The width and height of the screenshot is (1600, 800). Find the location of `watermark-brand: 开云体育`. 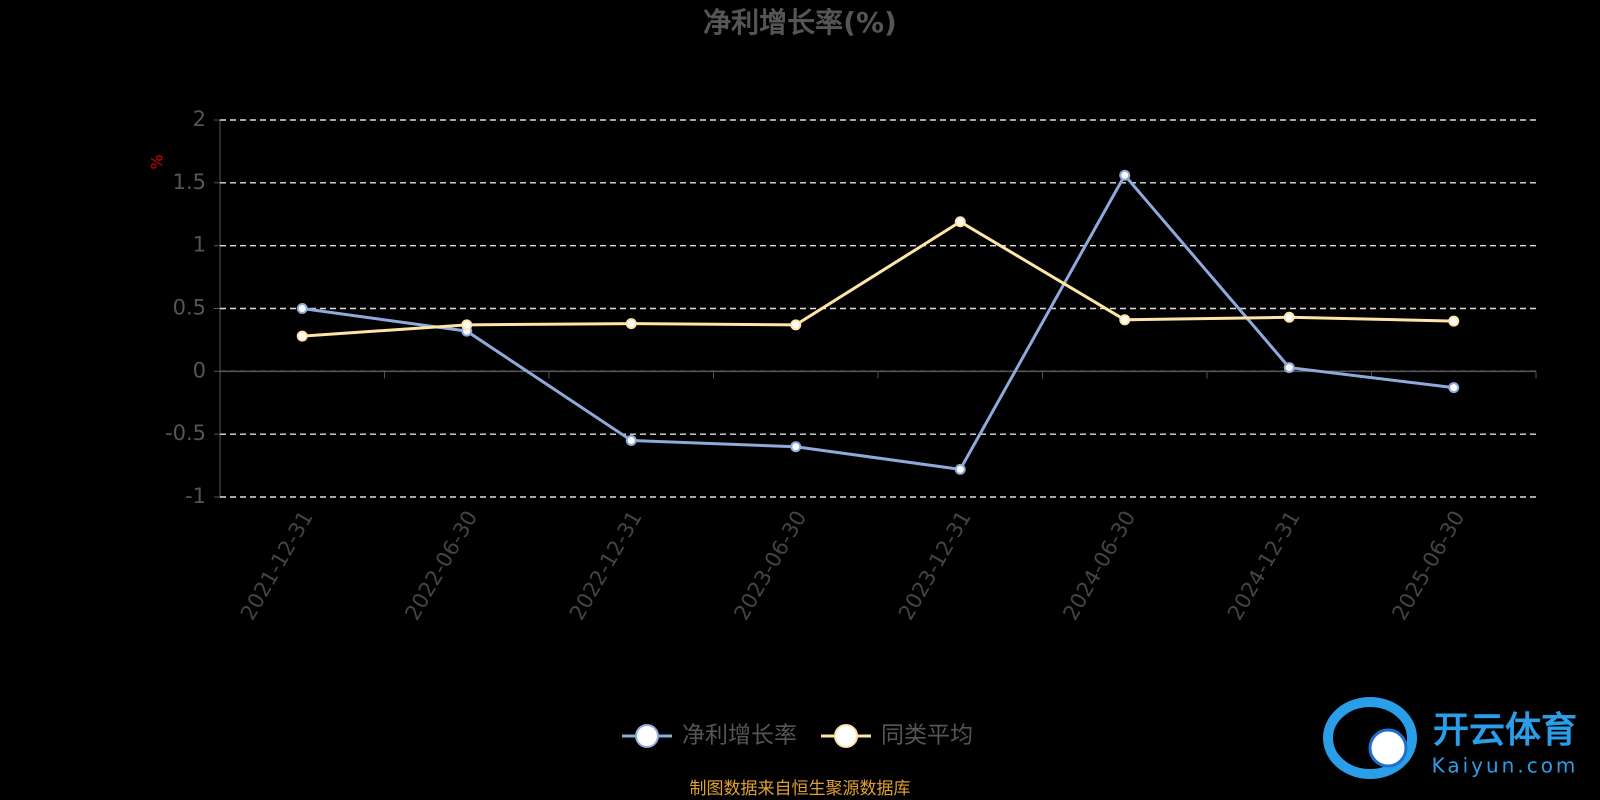

watermark-brand: 开云体育 is located at coordinates (1505, 730).